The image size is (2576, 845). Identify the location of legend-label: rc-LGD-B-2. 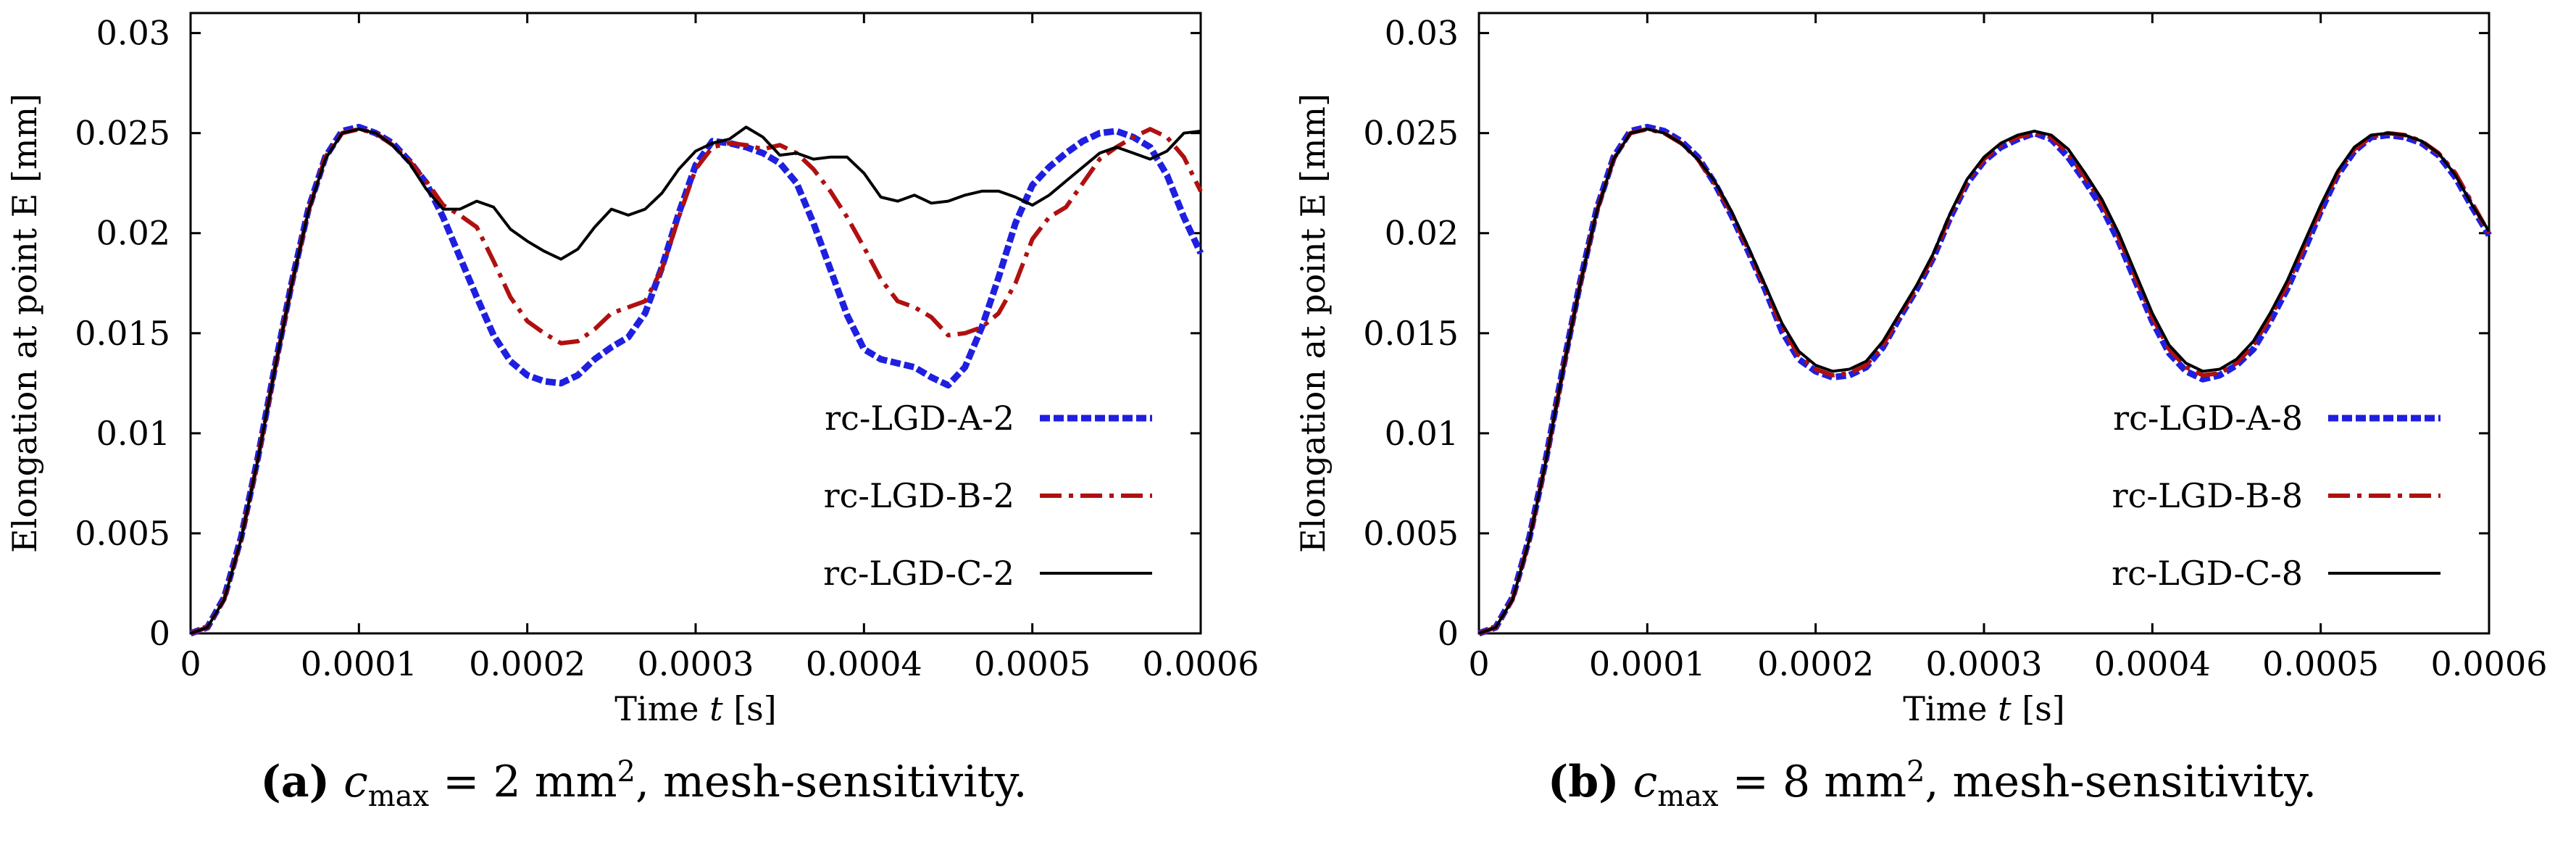
(919, 495).